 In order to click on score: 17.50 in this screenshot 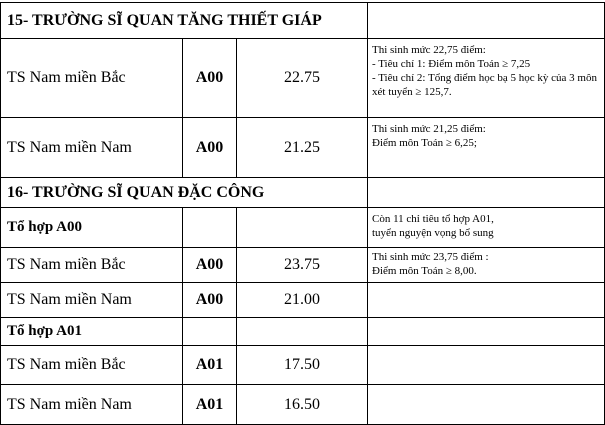, I will do `click(302, 365)`.